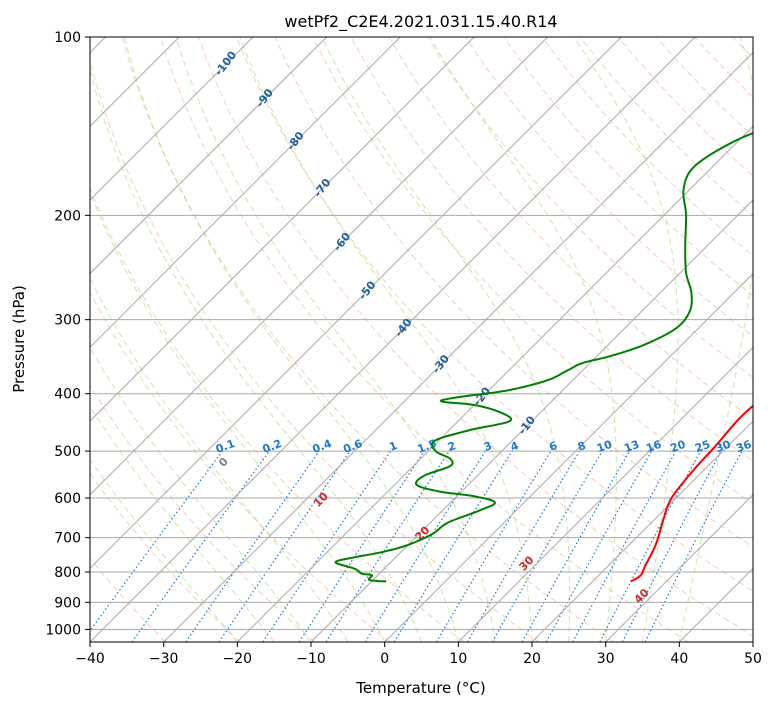  What do you see at coordinates (90, 659) in the screenshot?
I see `x-tick-label: −40` at bounding box center [90, 659].